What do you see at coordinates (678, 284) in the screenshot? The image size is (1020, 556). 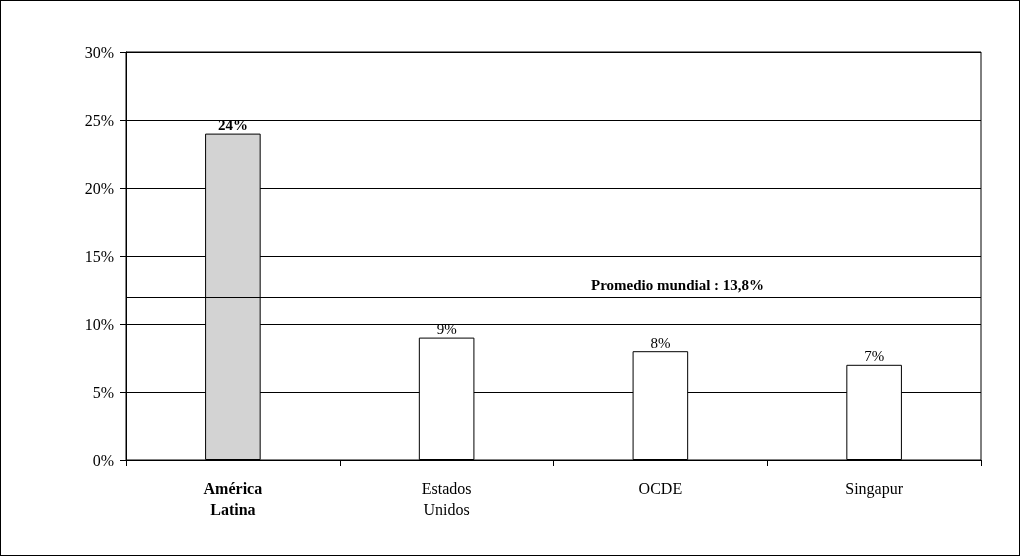 I see `annotation: Promedio mundial : 13,8%` at bounding box center [678, 284].